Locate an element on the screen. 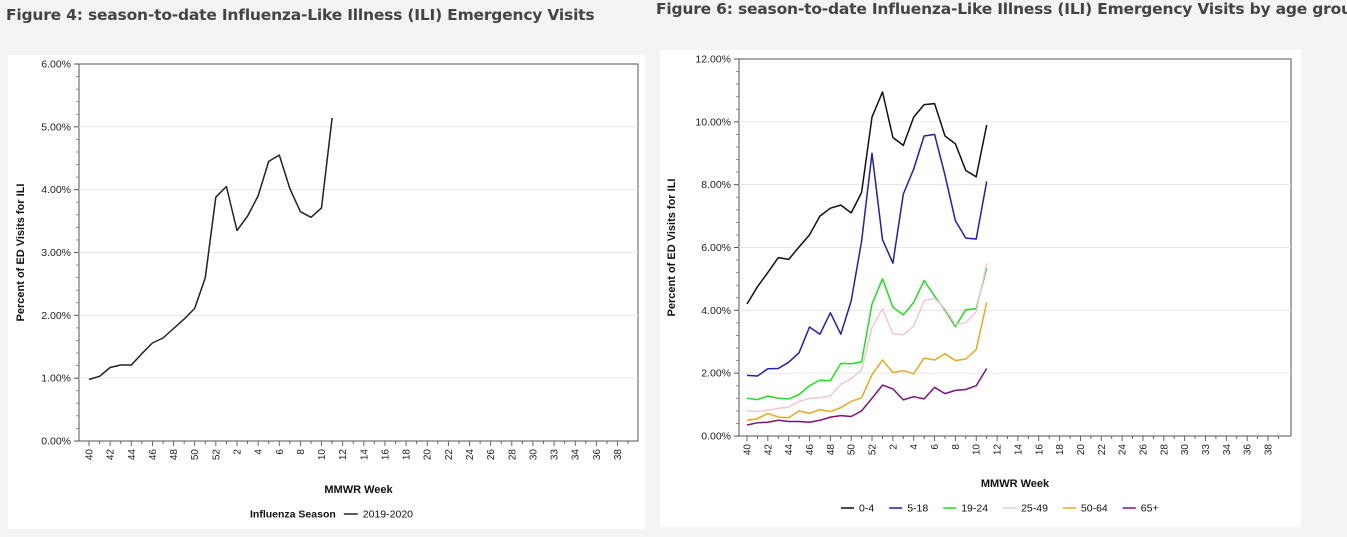  legend-label: 65+ is located at coordinates (1150, 509).